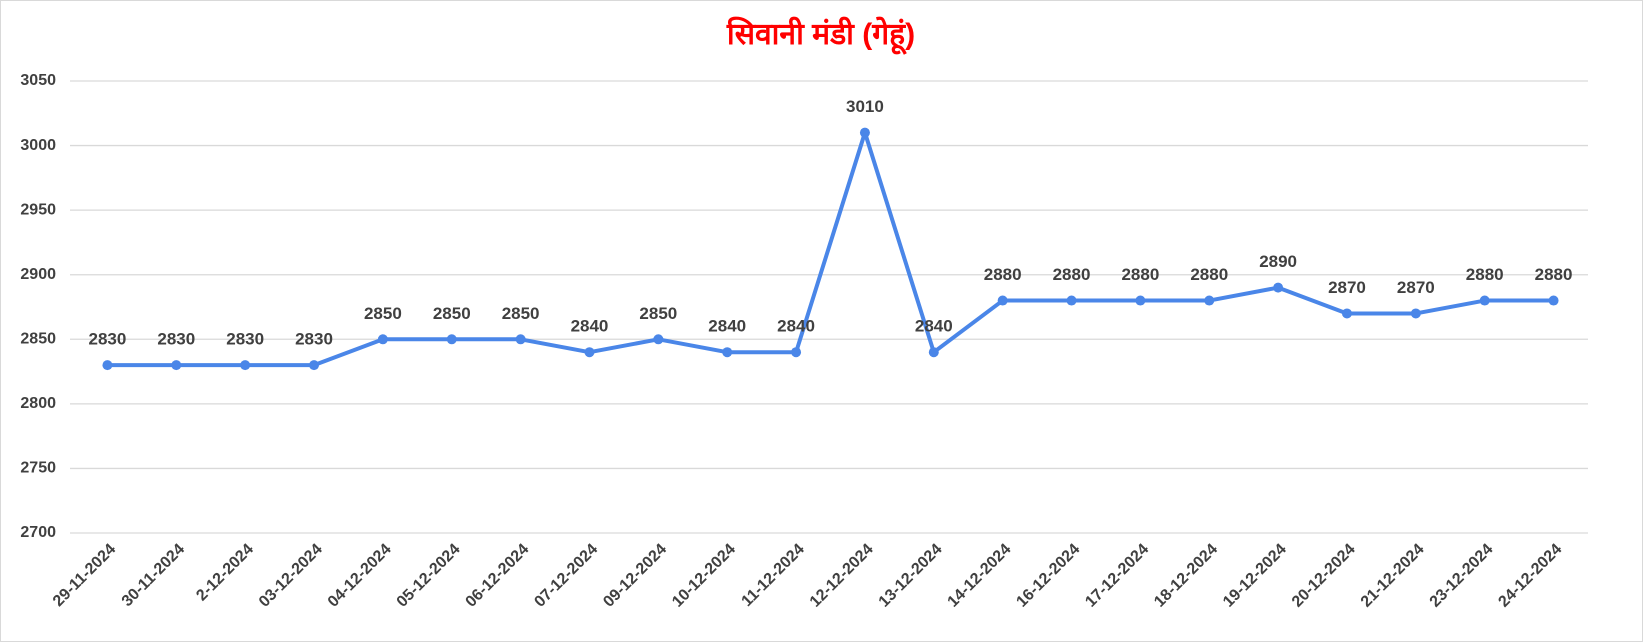 This screenshot has height=642, width=1643. Describe the element at coordinates (38, 274) in the screenshot. I see `y-tick-label: 2900` at that location.